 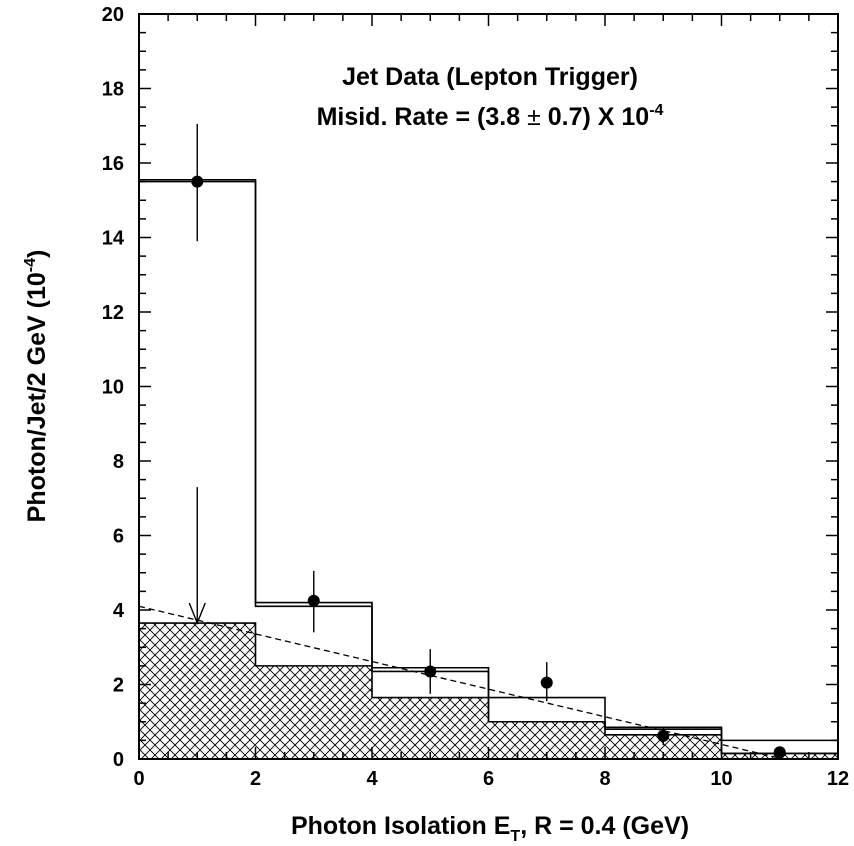 What do you see at coordinates (113, 90) in the screenshot?
I see `y-tick-label: 18` at bounding box center [113, 90].